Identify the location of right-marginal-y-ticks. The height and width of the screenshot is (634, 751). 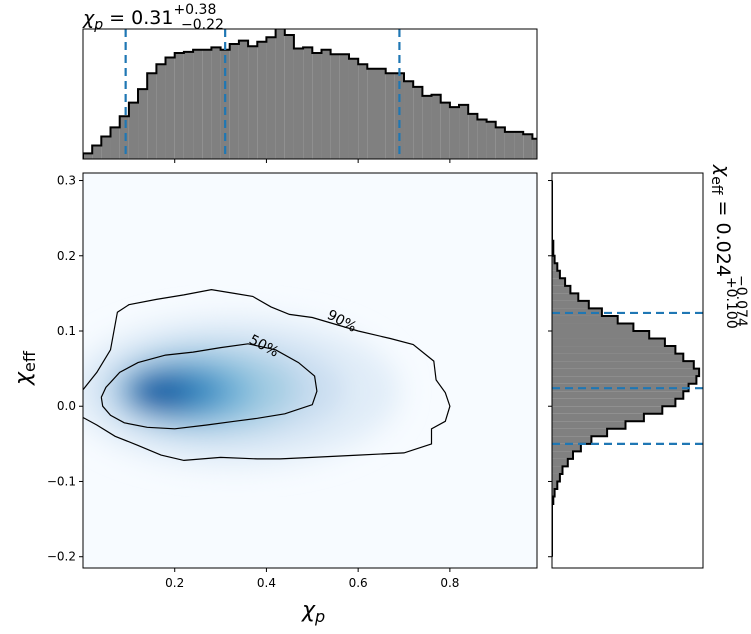
(550, 369).